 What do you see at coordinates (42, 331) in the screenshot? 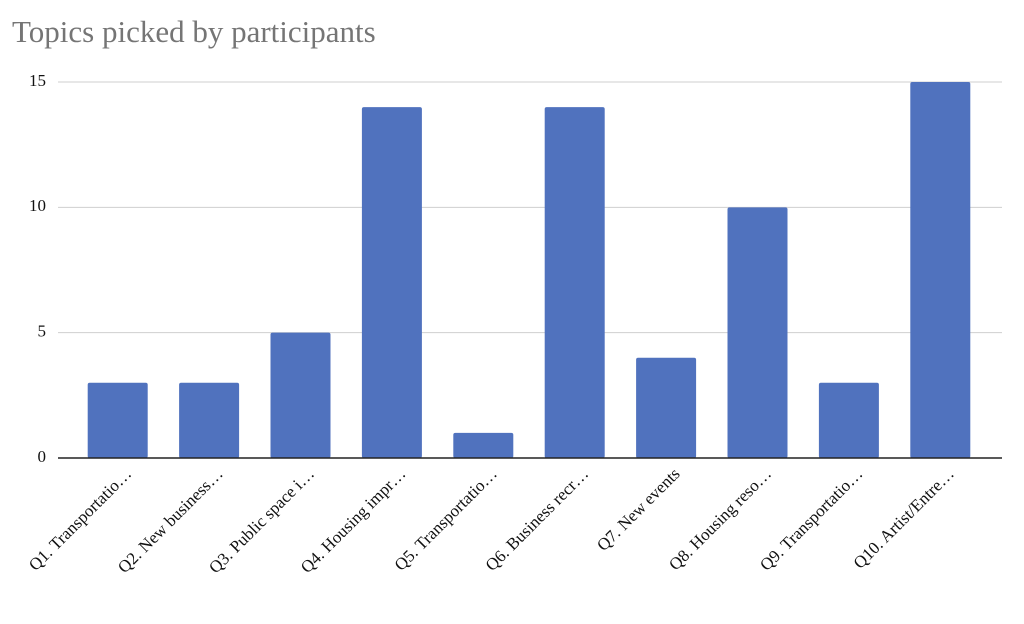
I see `y-tick-label: 5` at bounding box center [42, 331].